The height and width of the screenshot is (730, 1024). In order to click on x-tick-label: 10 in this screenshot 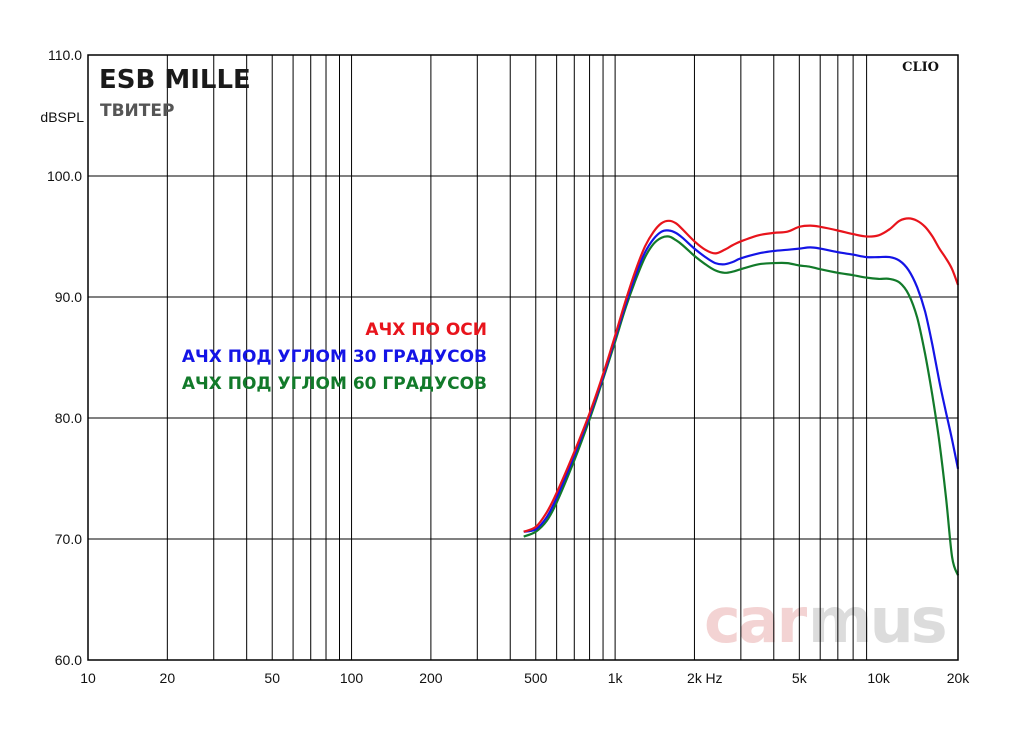, I will do `click(88, 678)`.